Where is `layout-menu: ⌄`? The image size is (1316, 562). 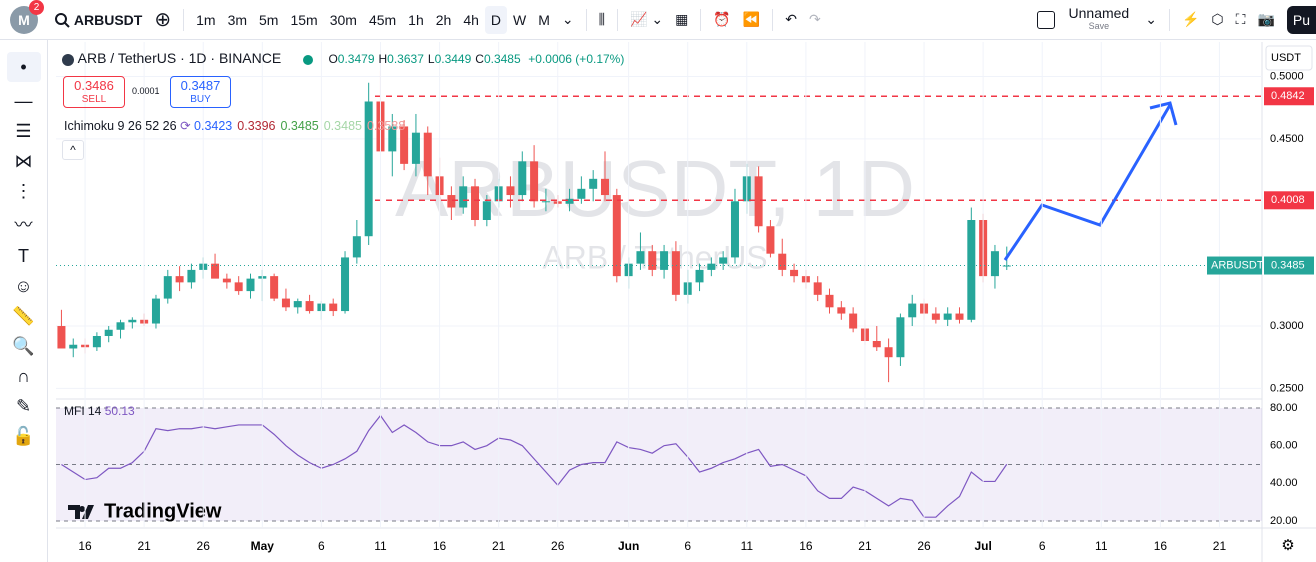
layout-menu: ⌄ is located at coordinates (1151, 19).